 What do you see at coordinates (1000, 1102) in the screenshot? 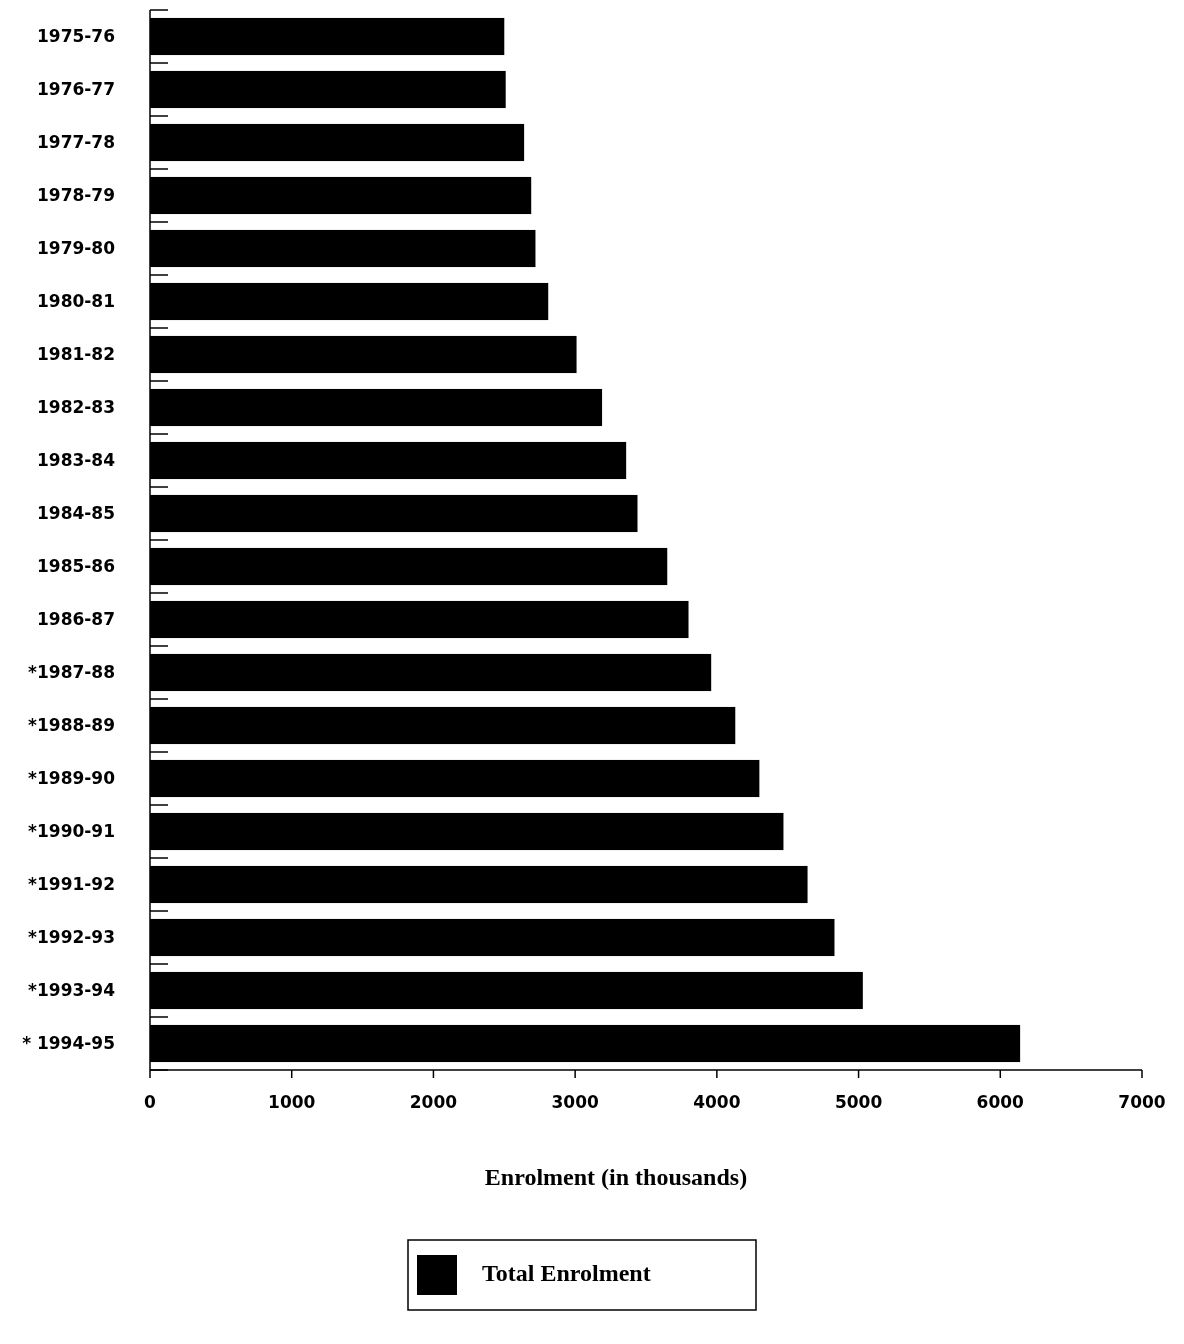
I see `x-tick-label: 6000` at bounding box center [1000, 1102].